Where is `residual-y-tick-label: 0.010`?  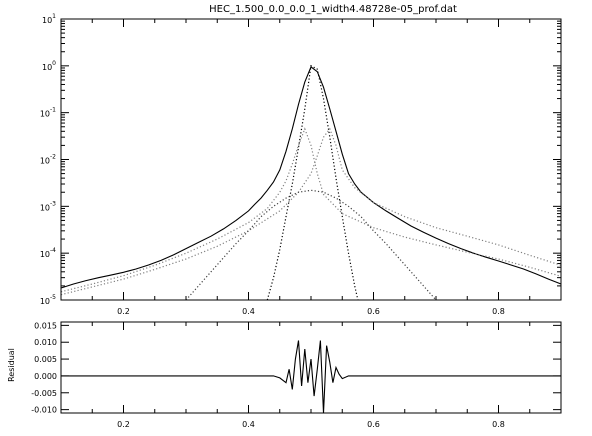
residual-y-tick-label: 0.010 is located at coordinates (45, 342).